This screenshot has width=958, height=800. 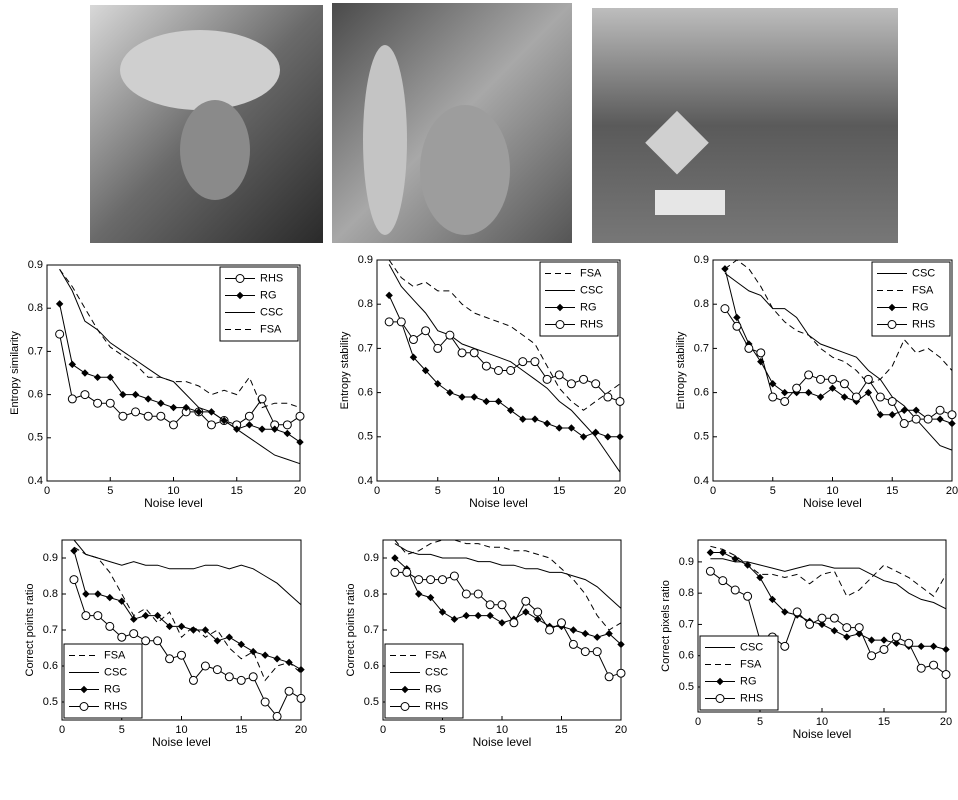 I want to click on y-tick-label: 0.6, so click(x=35, y=395).